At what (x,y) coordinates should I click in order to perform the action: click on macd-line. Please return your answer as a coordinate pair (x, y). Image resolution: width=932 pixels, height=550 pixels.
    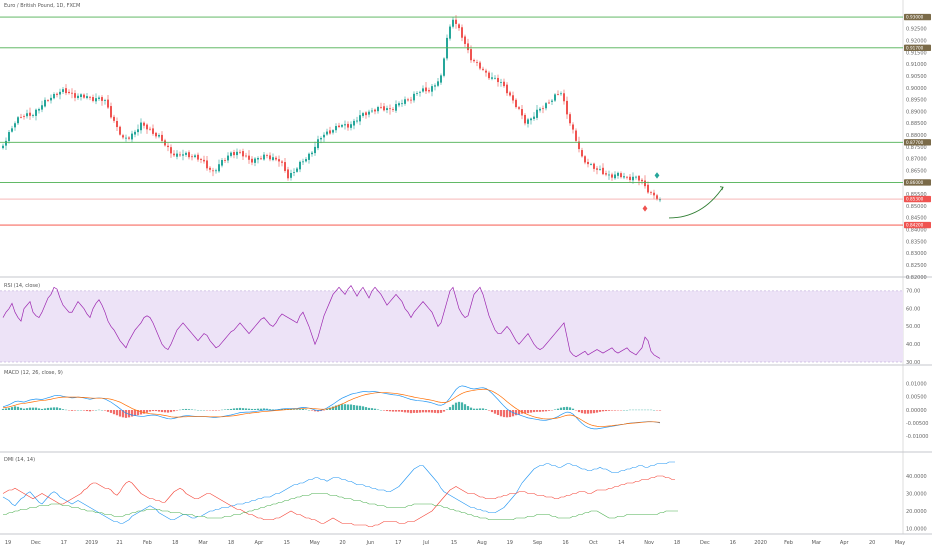
    Looking at the image, I should click on (331, 407).